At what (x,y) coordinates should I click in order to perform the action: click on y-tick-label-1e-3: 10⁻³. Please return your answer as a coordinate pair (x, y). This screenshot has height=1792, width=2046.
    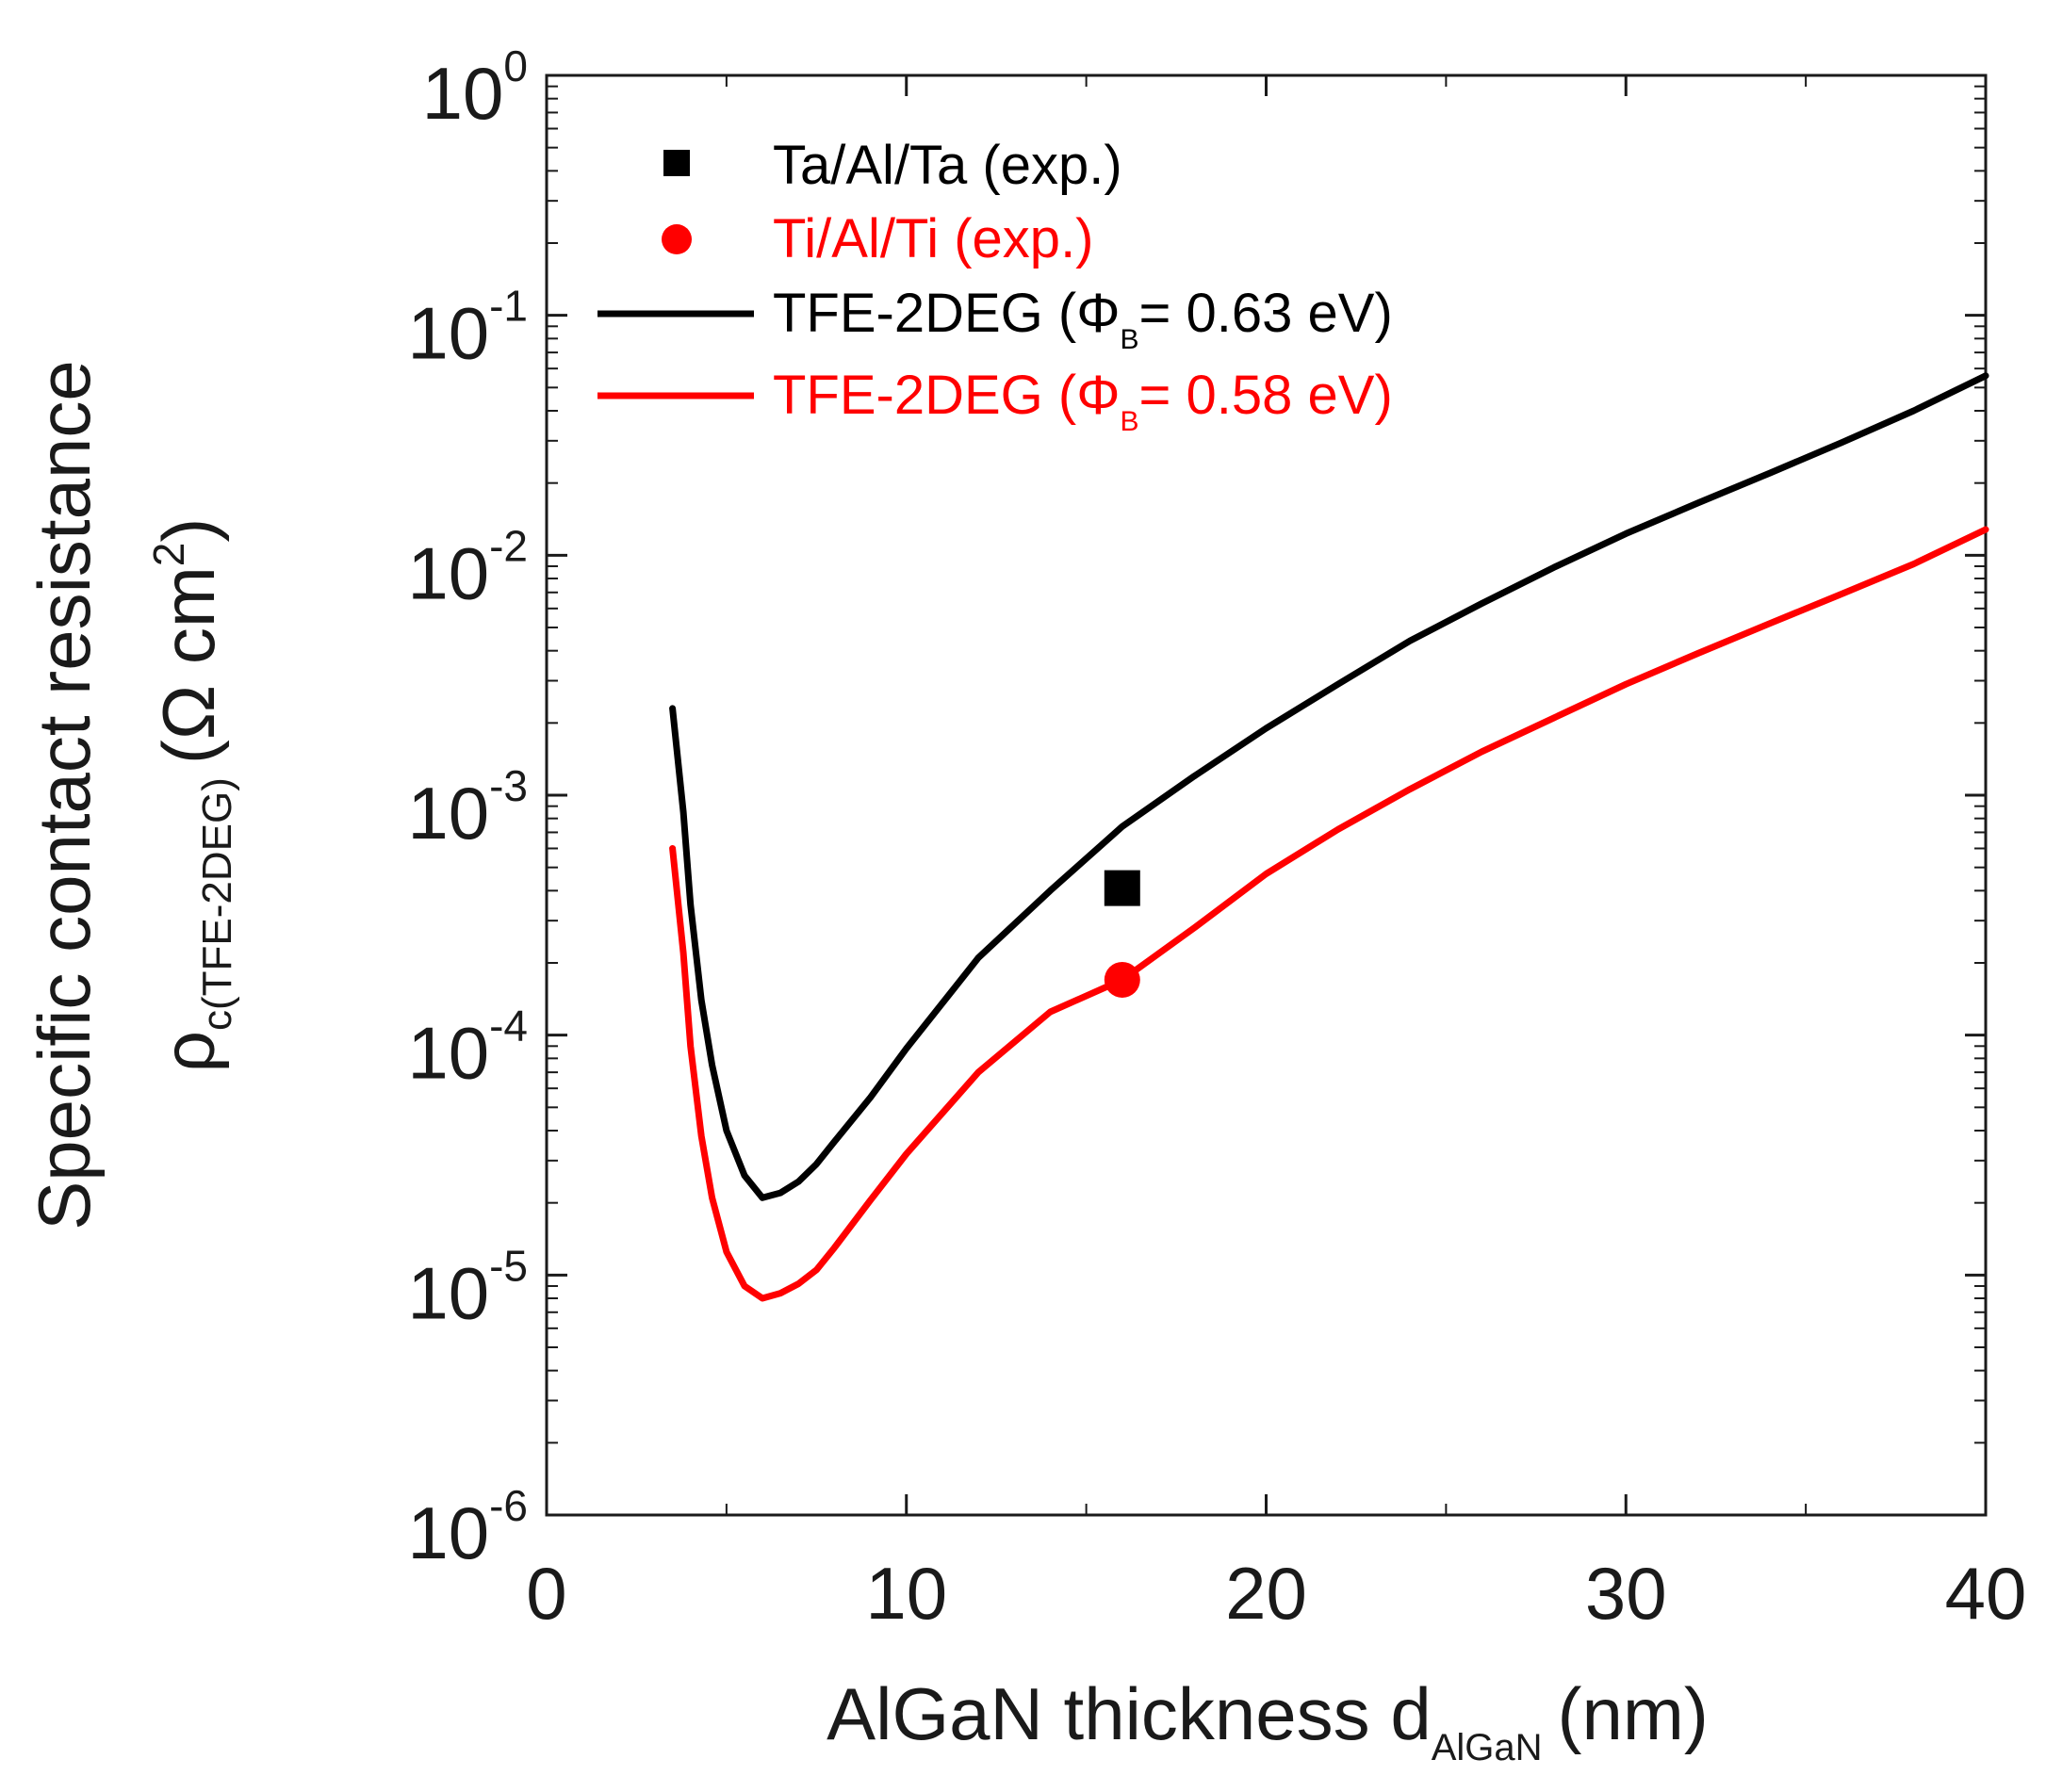
    Looking at the image, I should click on (467, 808).